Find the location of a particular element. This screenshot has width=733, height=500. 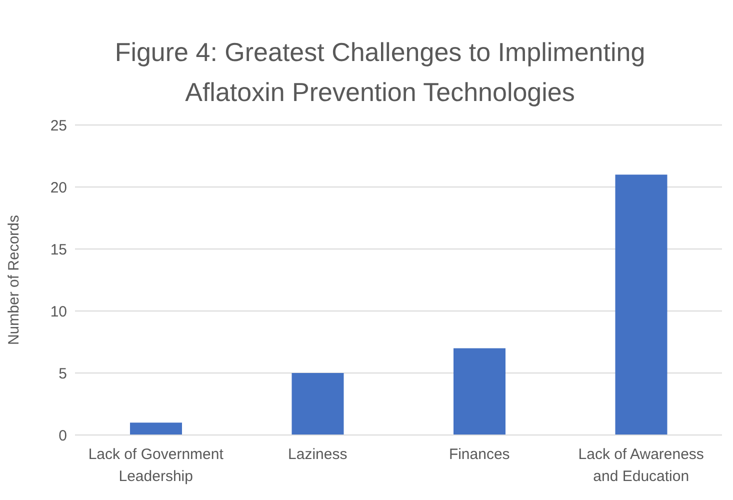

y-tick-label: 10 is located at coordinates (58, 311).